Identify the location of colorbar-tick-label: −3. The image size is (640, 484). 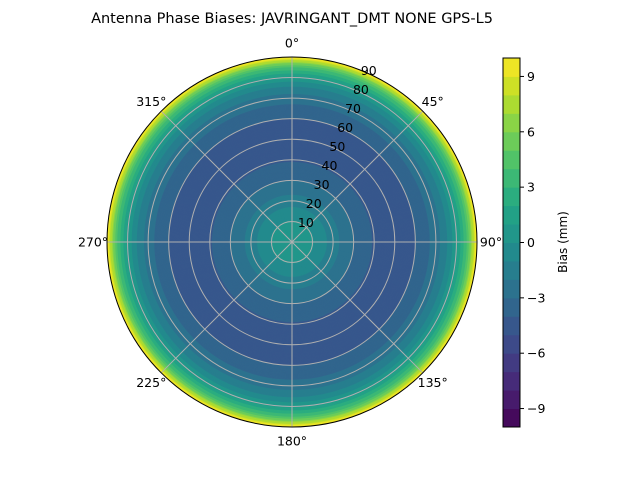
(536, 297).